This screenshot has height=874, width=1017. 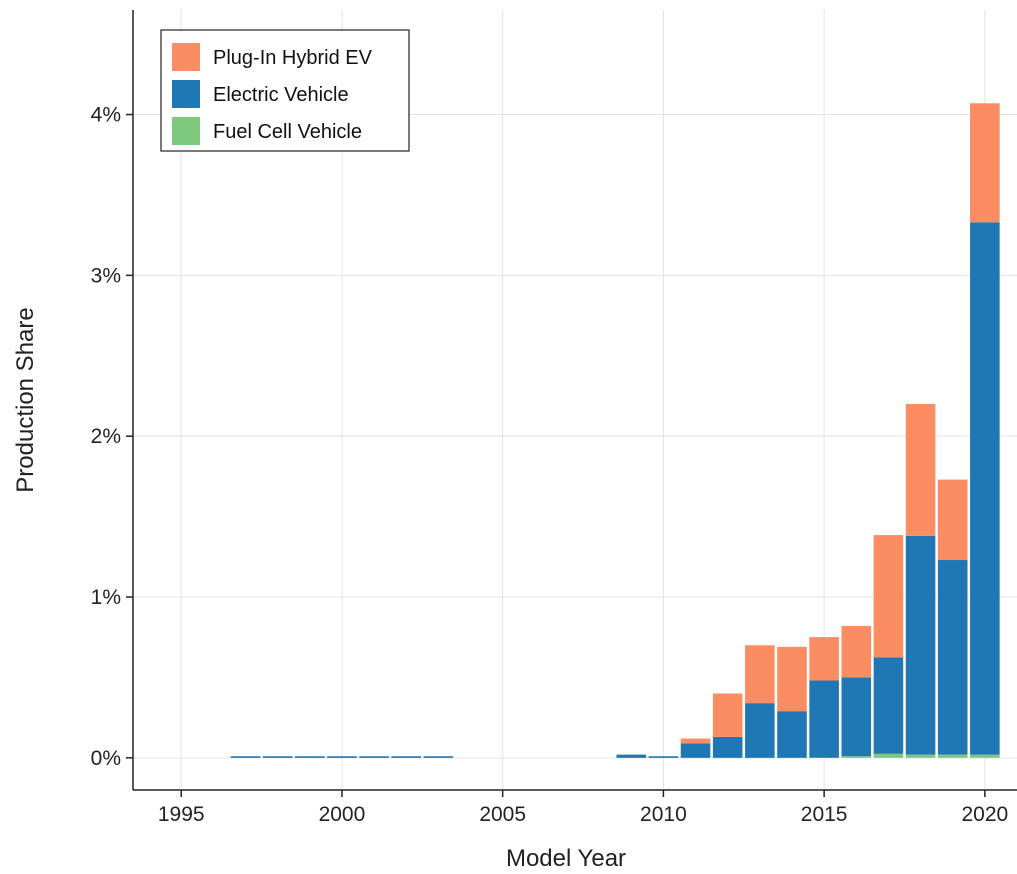 What do you see at coordinates (106, 115) in the screenshot?
I see `y-tick-label: 4%` at bounding box center [106, 115].